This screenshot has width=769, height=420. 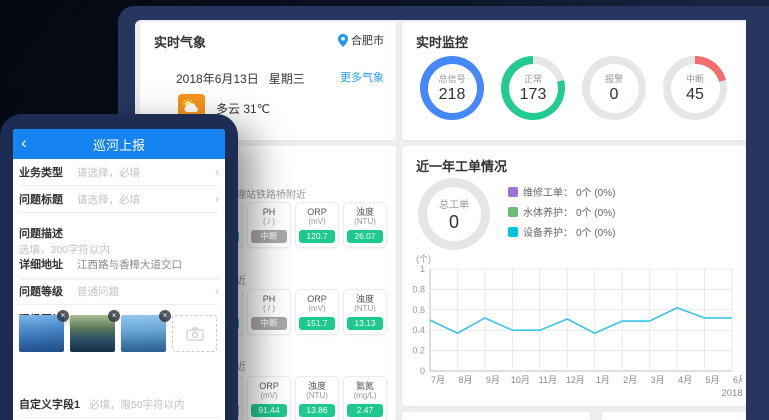 I want to click on svg-text: 11月, so click(x=548, y=380).